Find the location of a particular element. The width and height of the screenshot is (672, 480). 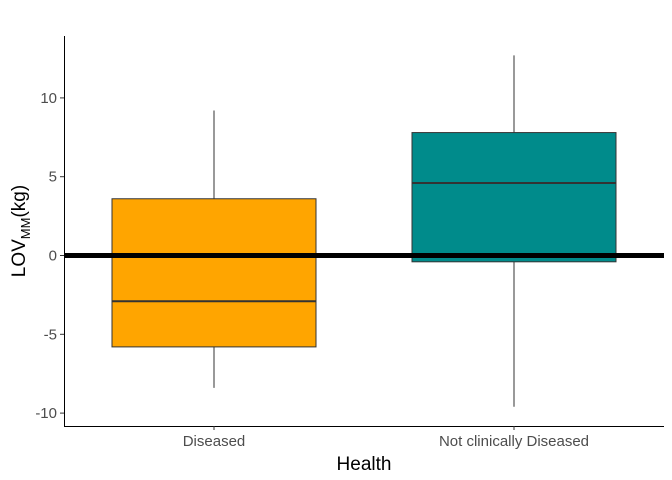

x-axis-title: Health is located at coordinates (364, 464).